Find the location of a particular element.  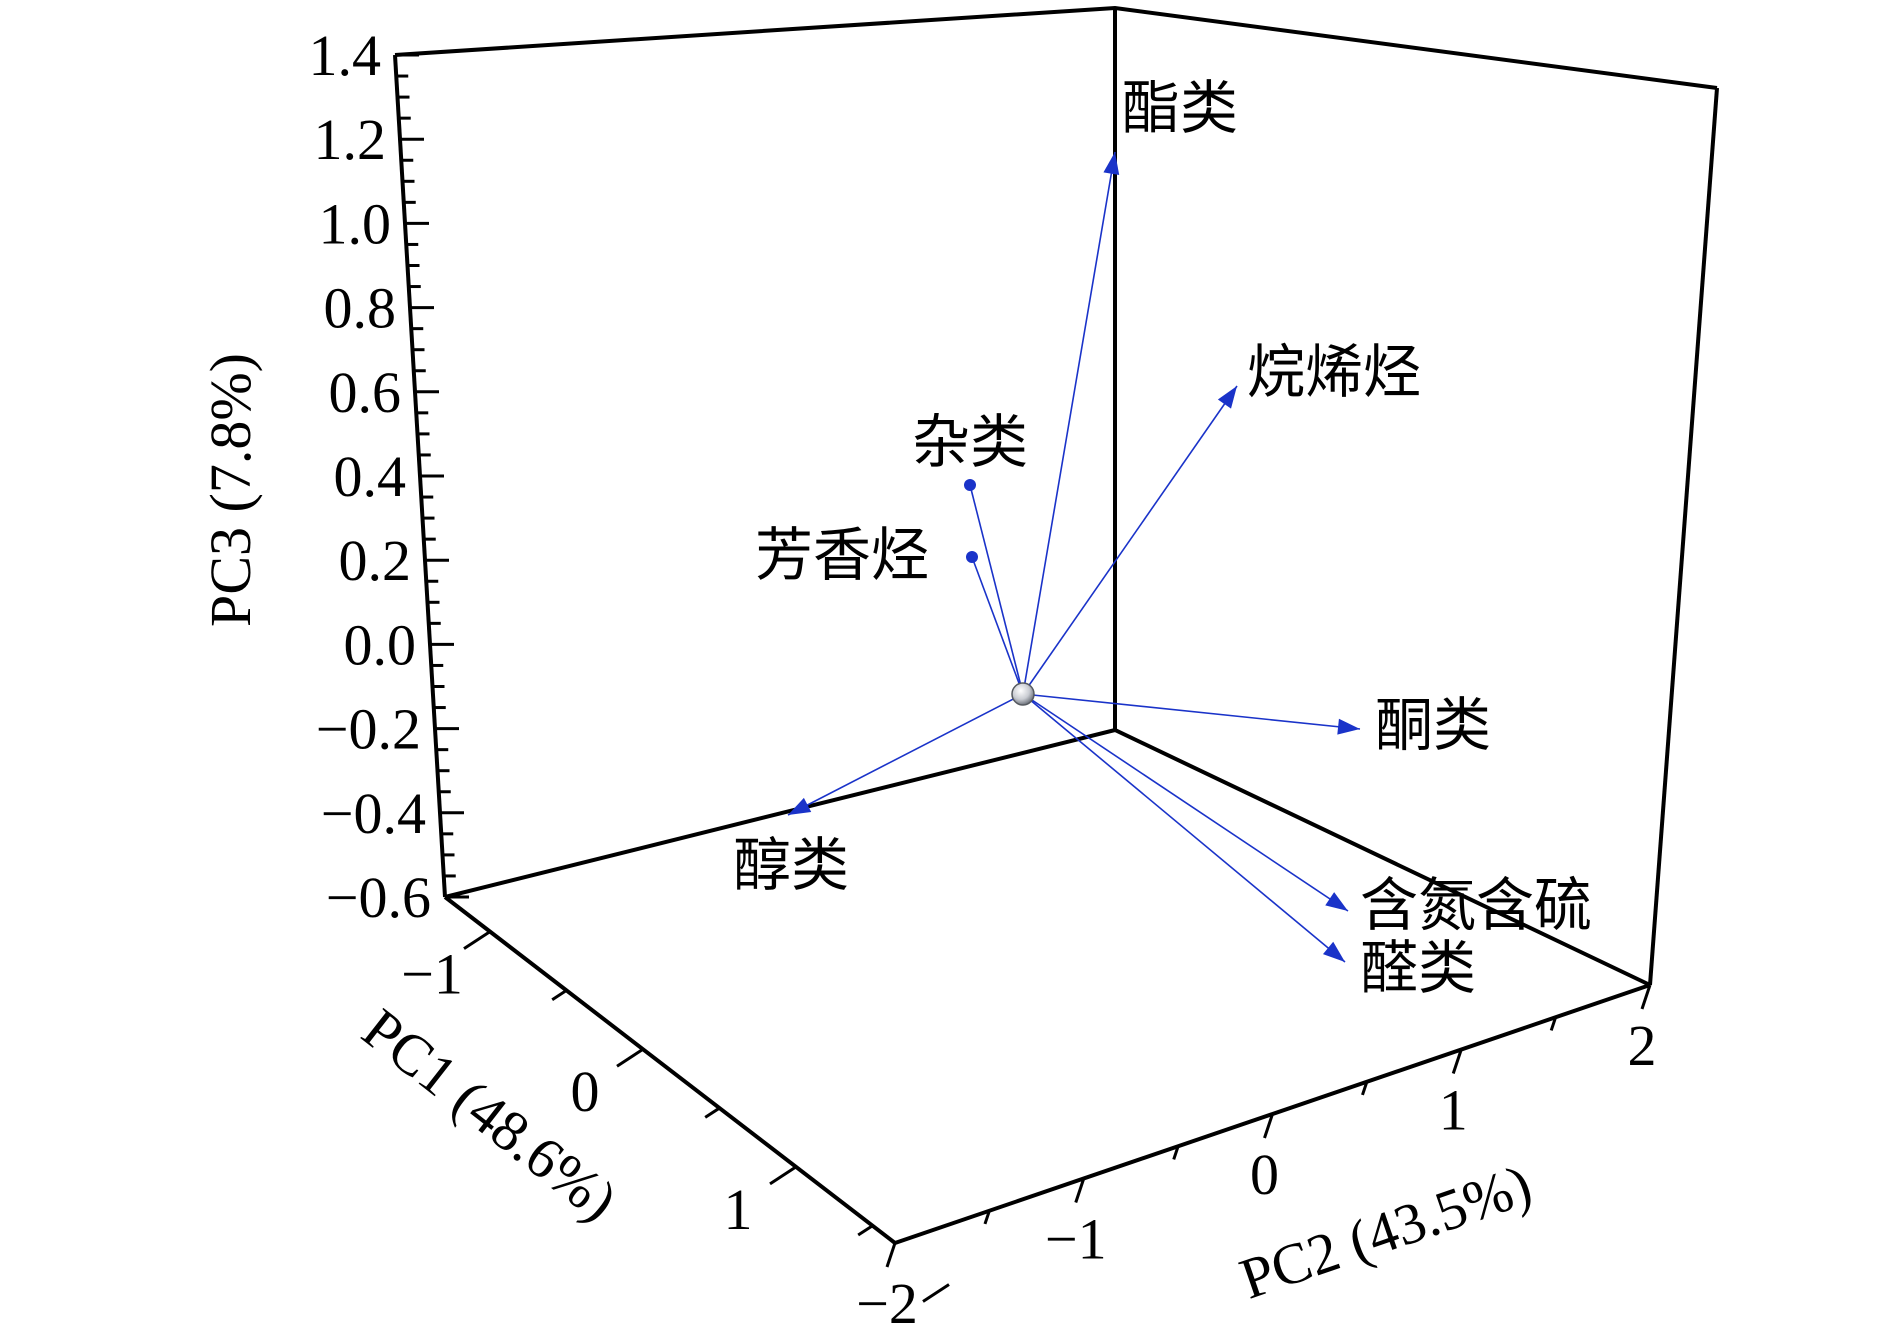

vector-label: 含氮含硫 is located at coordinates (1476, 905).